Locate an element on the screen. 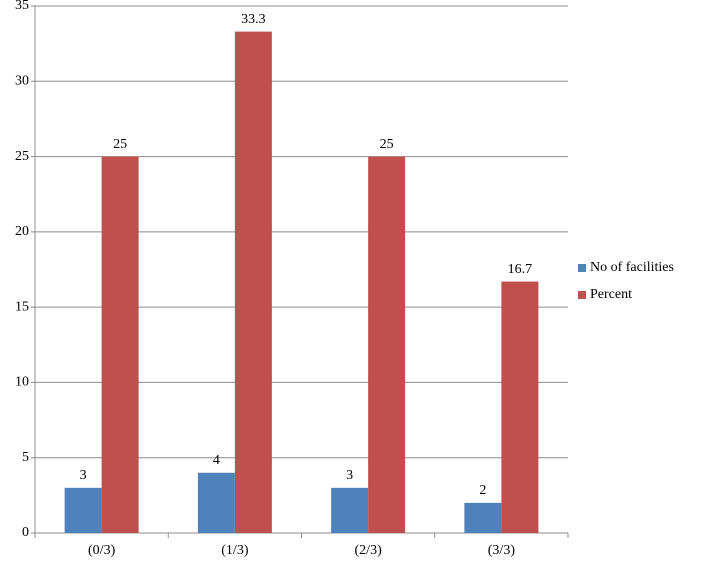  data-label: 33.3 is located at coordinates (253, 19).